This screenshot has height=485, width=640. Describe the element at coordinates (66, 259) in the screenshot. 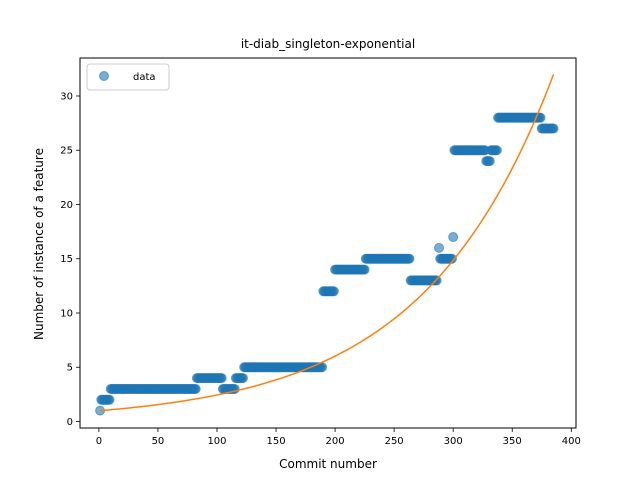

I see `y-tick-label: 15` at that location.